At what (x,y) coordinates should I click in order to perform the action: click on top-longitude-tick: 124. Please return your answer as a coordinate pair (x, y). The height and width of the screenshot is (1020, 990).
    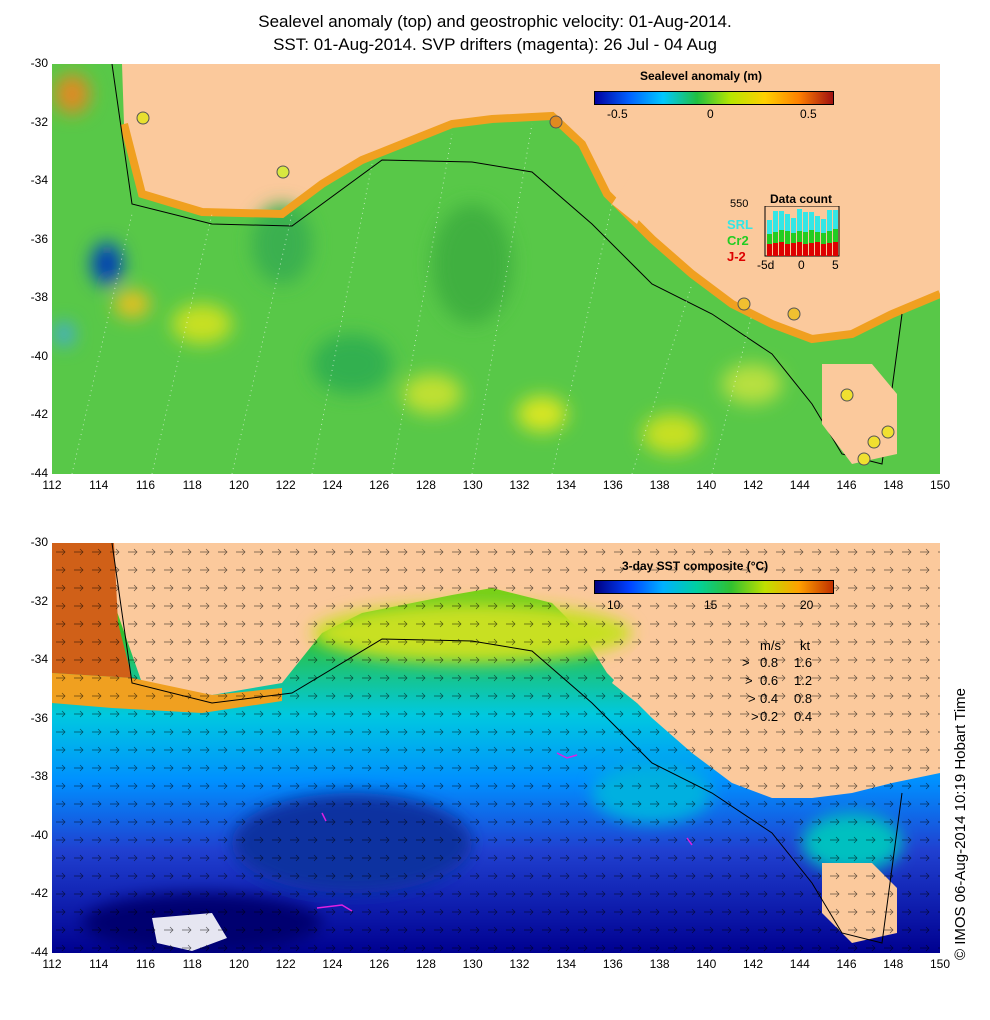
    Looking at the image, I should click on (332, 485).